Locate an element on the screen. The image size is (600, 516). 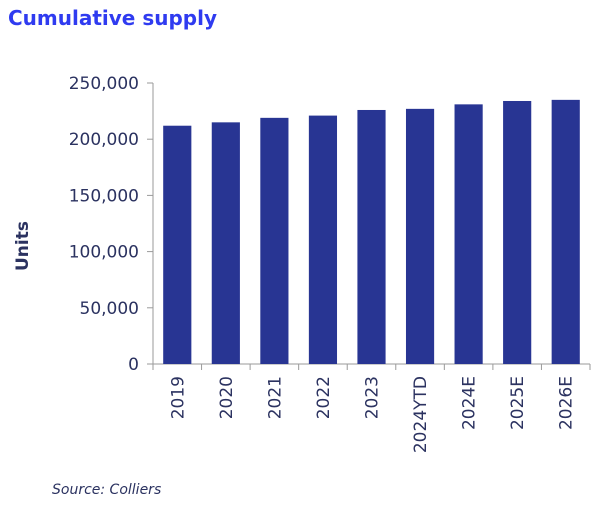
y-tick-labels: 0 50,000 100,000 150,000 200,000 250,000 is located at coordinates (104, 224).